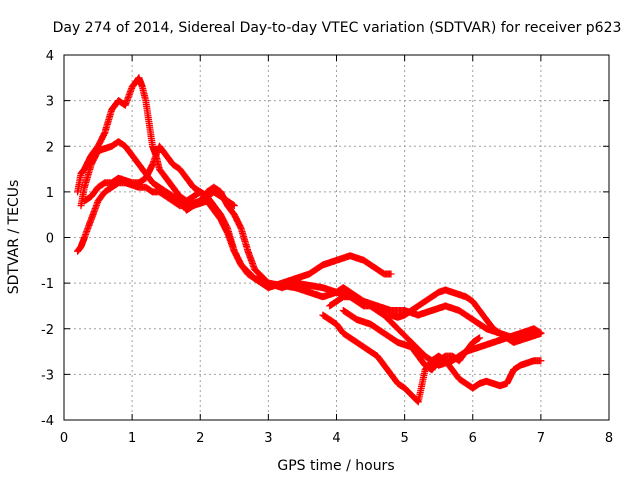  I want to click on x-tick-label: 3, so click(268, 438).